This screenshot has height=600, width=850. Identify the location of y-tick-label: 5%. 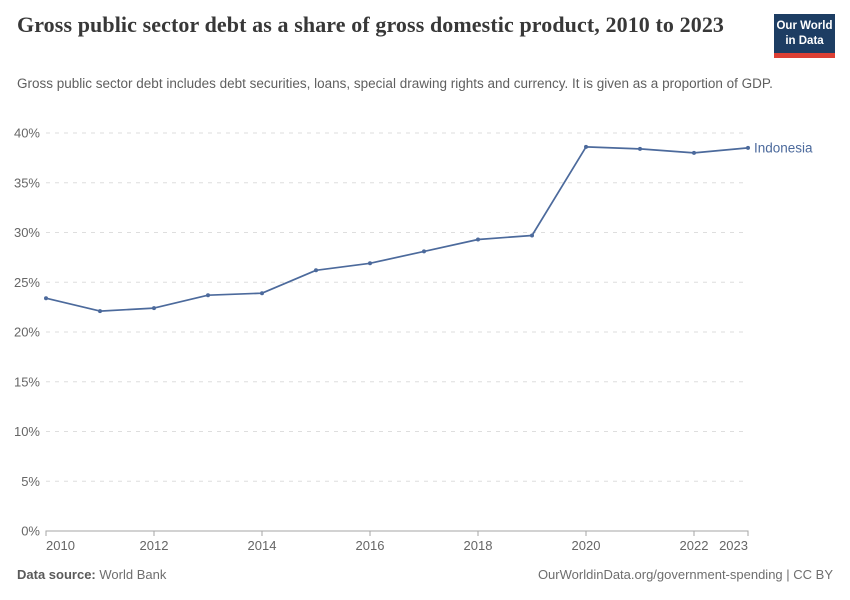
(30, 481).